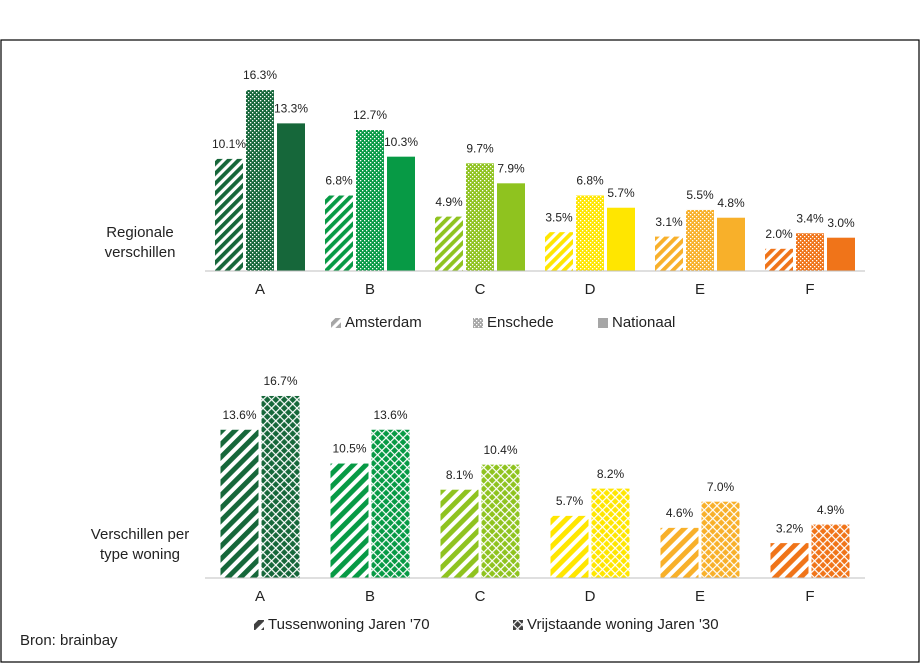 This screenshot has height=665, width=921. Describe the element at coordinates (280, 381) in the screenshot. I see `value-label: 16.7%` at that location.